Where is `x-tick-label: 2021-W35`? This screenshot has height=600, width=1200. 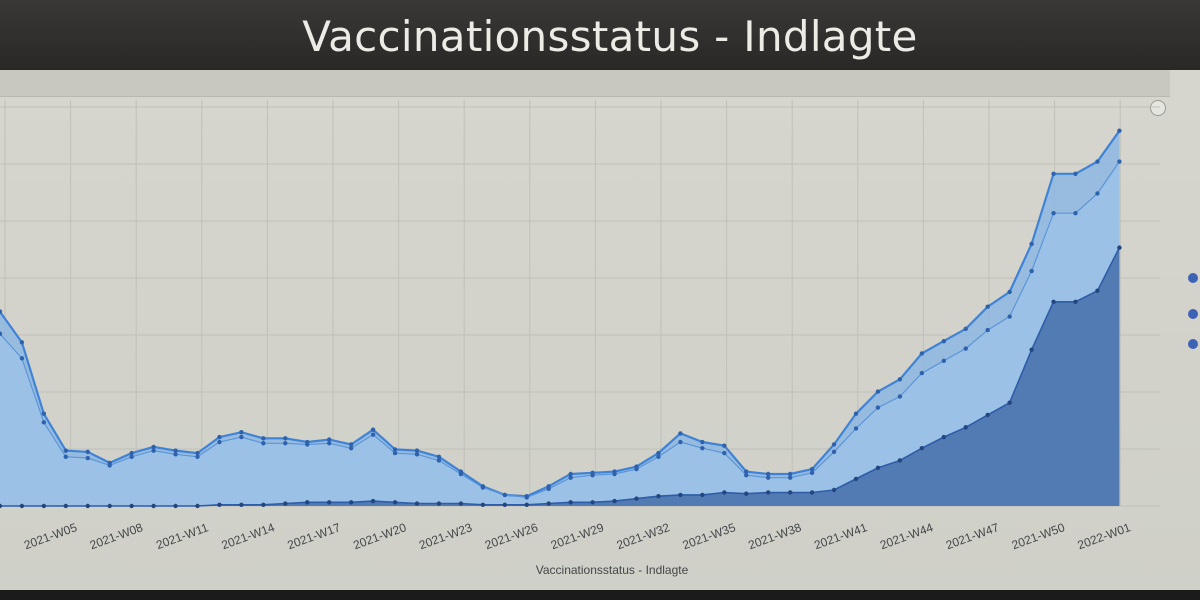
x-tick-label: 2021-W35 is located at coordinates (709, 536).